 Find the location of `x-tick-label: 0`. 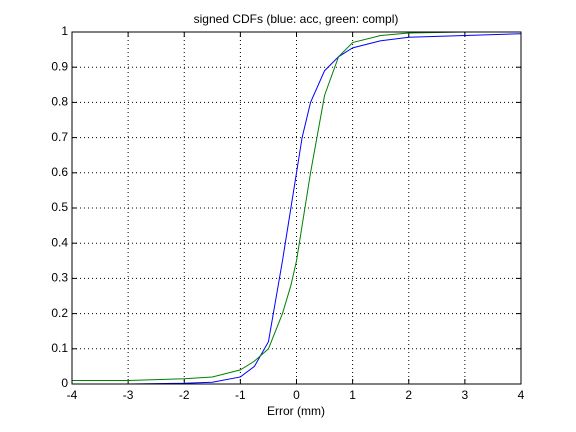

x-tick-label: 0 is located at coordinates (296, 395).